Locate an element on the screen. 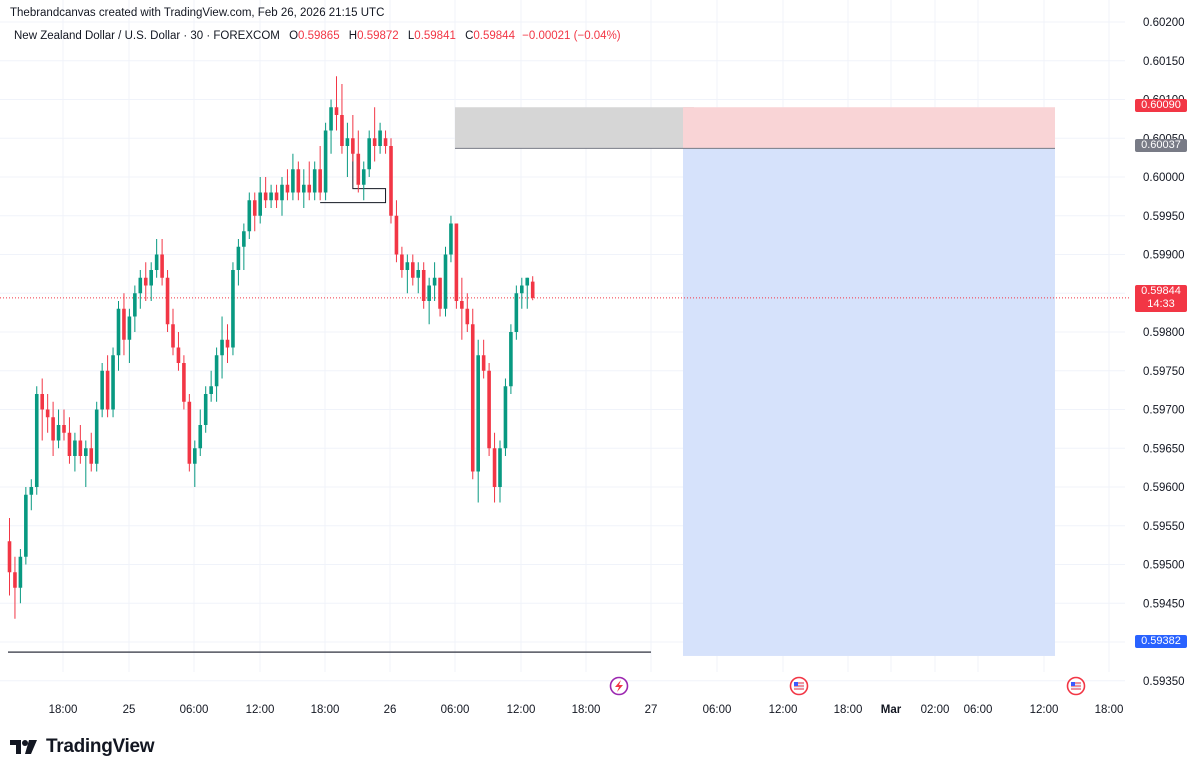 The width and height of the screenshot is (1200, 771). high-label: H is located at coordinates (353, 36).